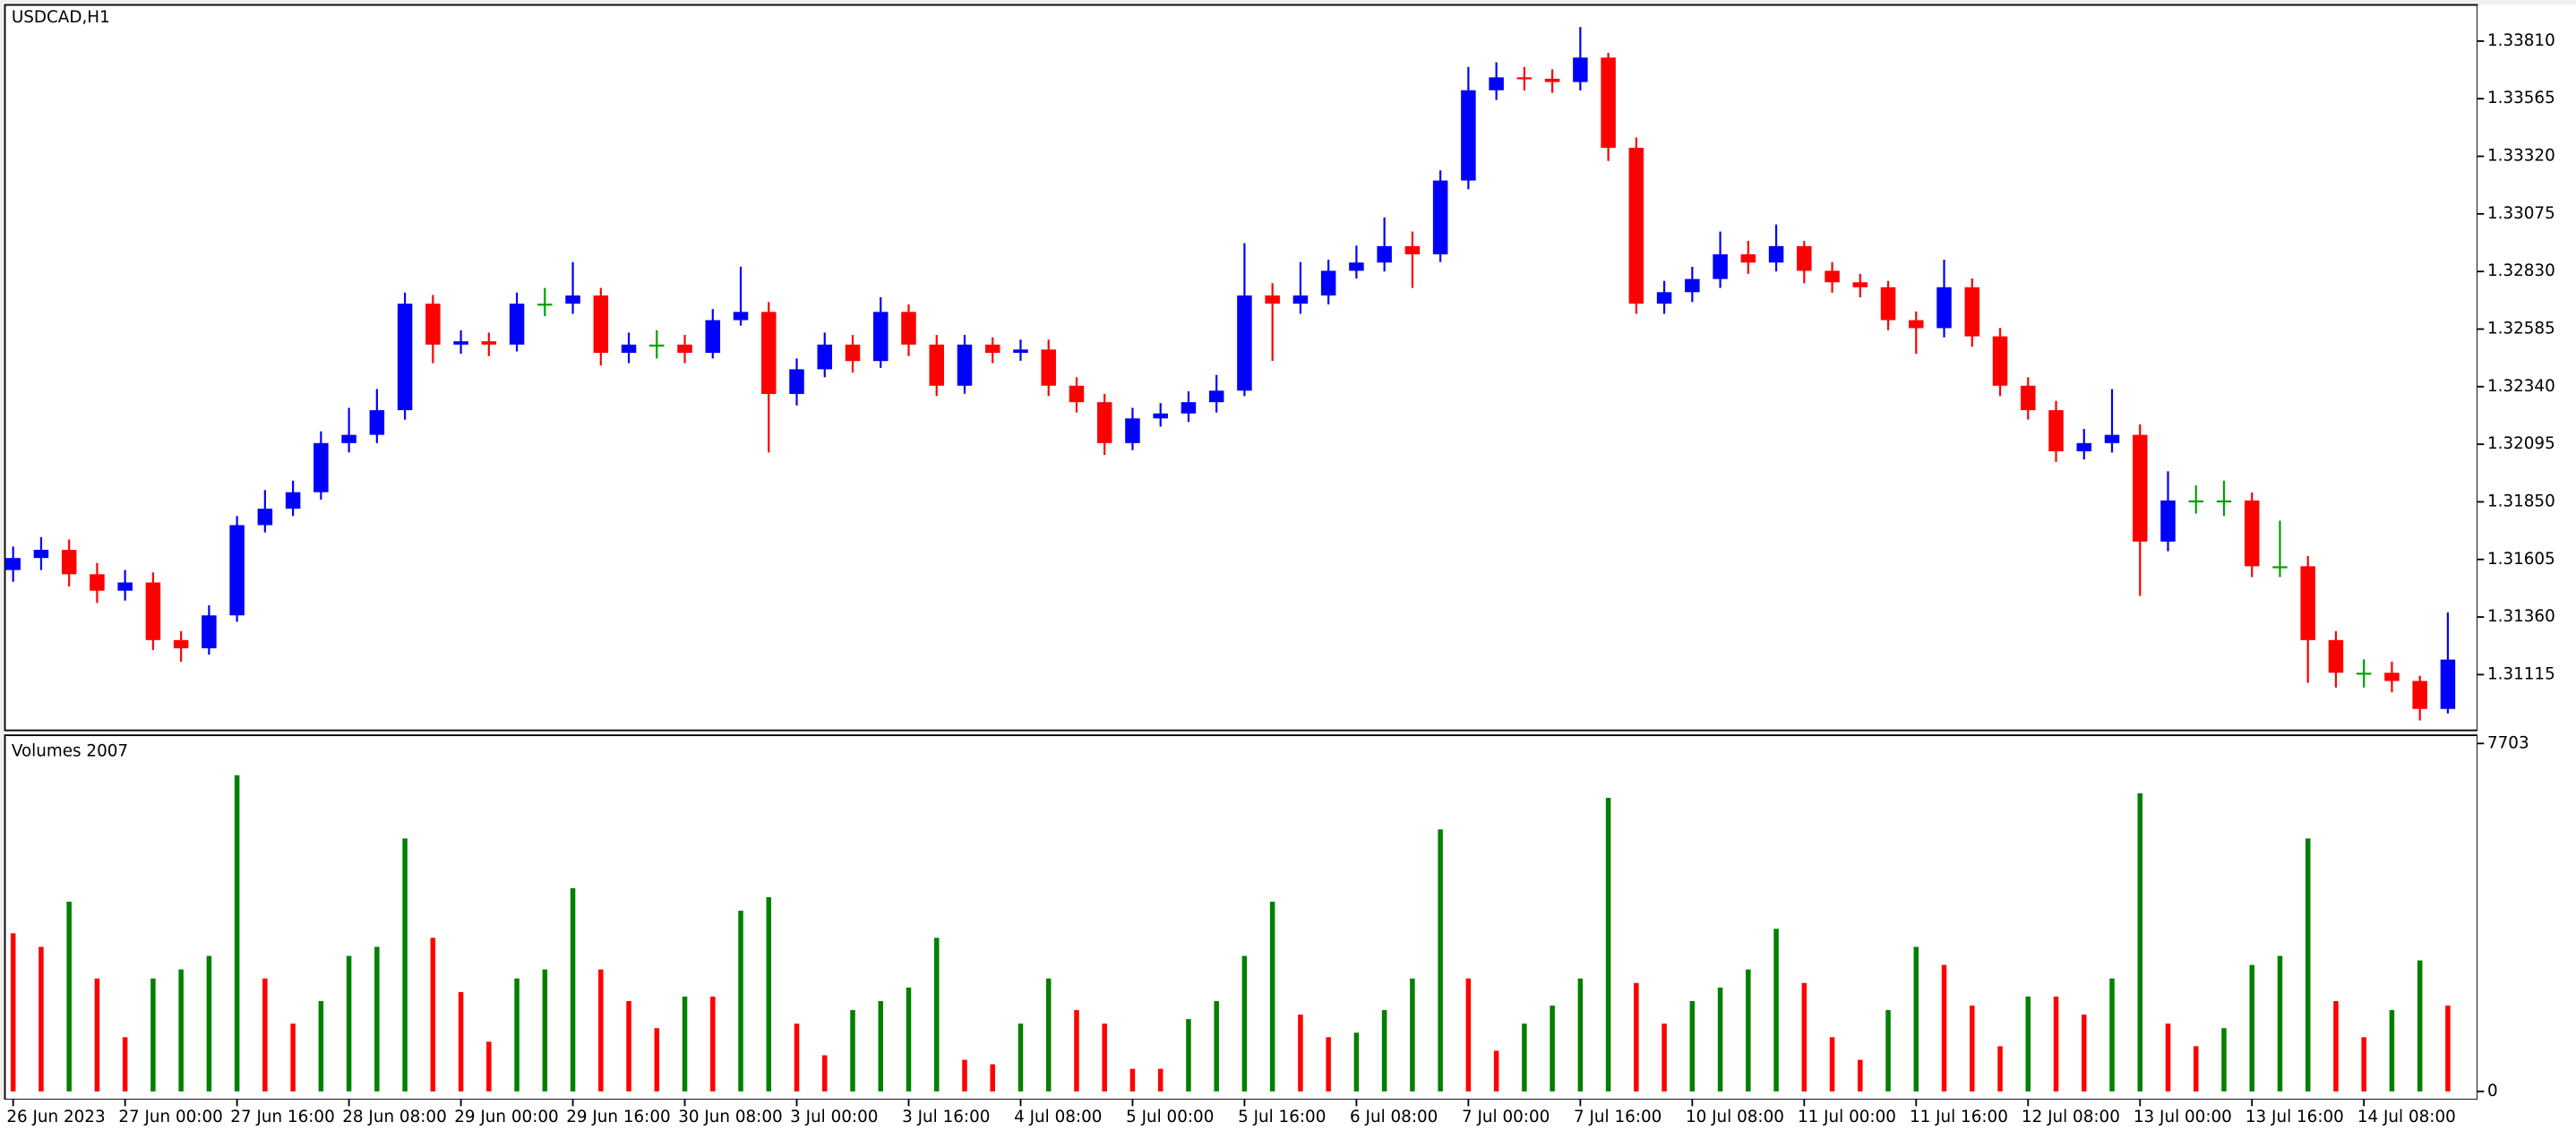  I want to click on price-title: USDCAD,H1, so click(61, 17).